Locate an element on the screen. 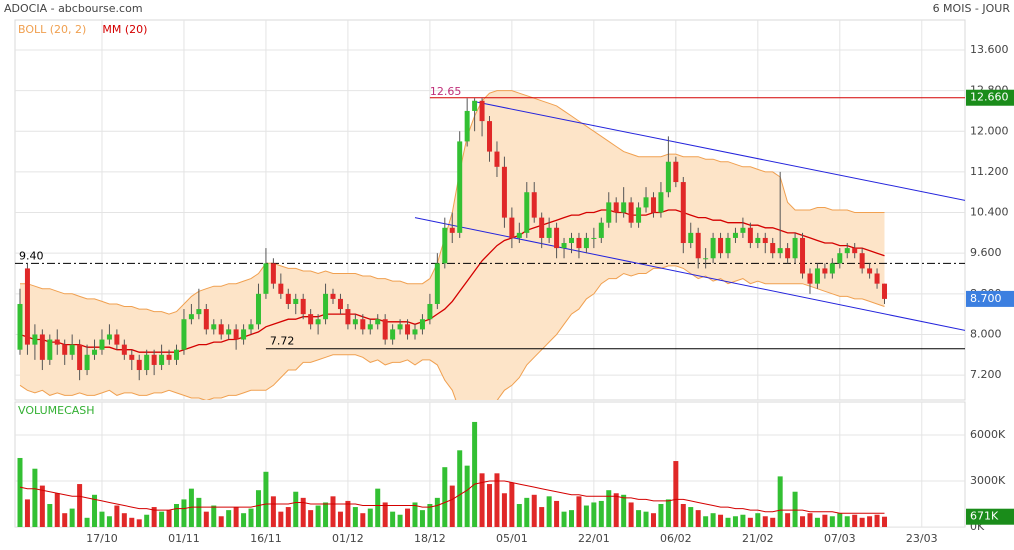 The height and width of the screenshot is (550, 1014). x-tick-label: 06/02 is located at coordinates (676, 538).